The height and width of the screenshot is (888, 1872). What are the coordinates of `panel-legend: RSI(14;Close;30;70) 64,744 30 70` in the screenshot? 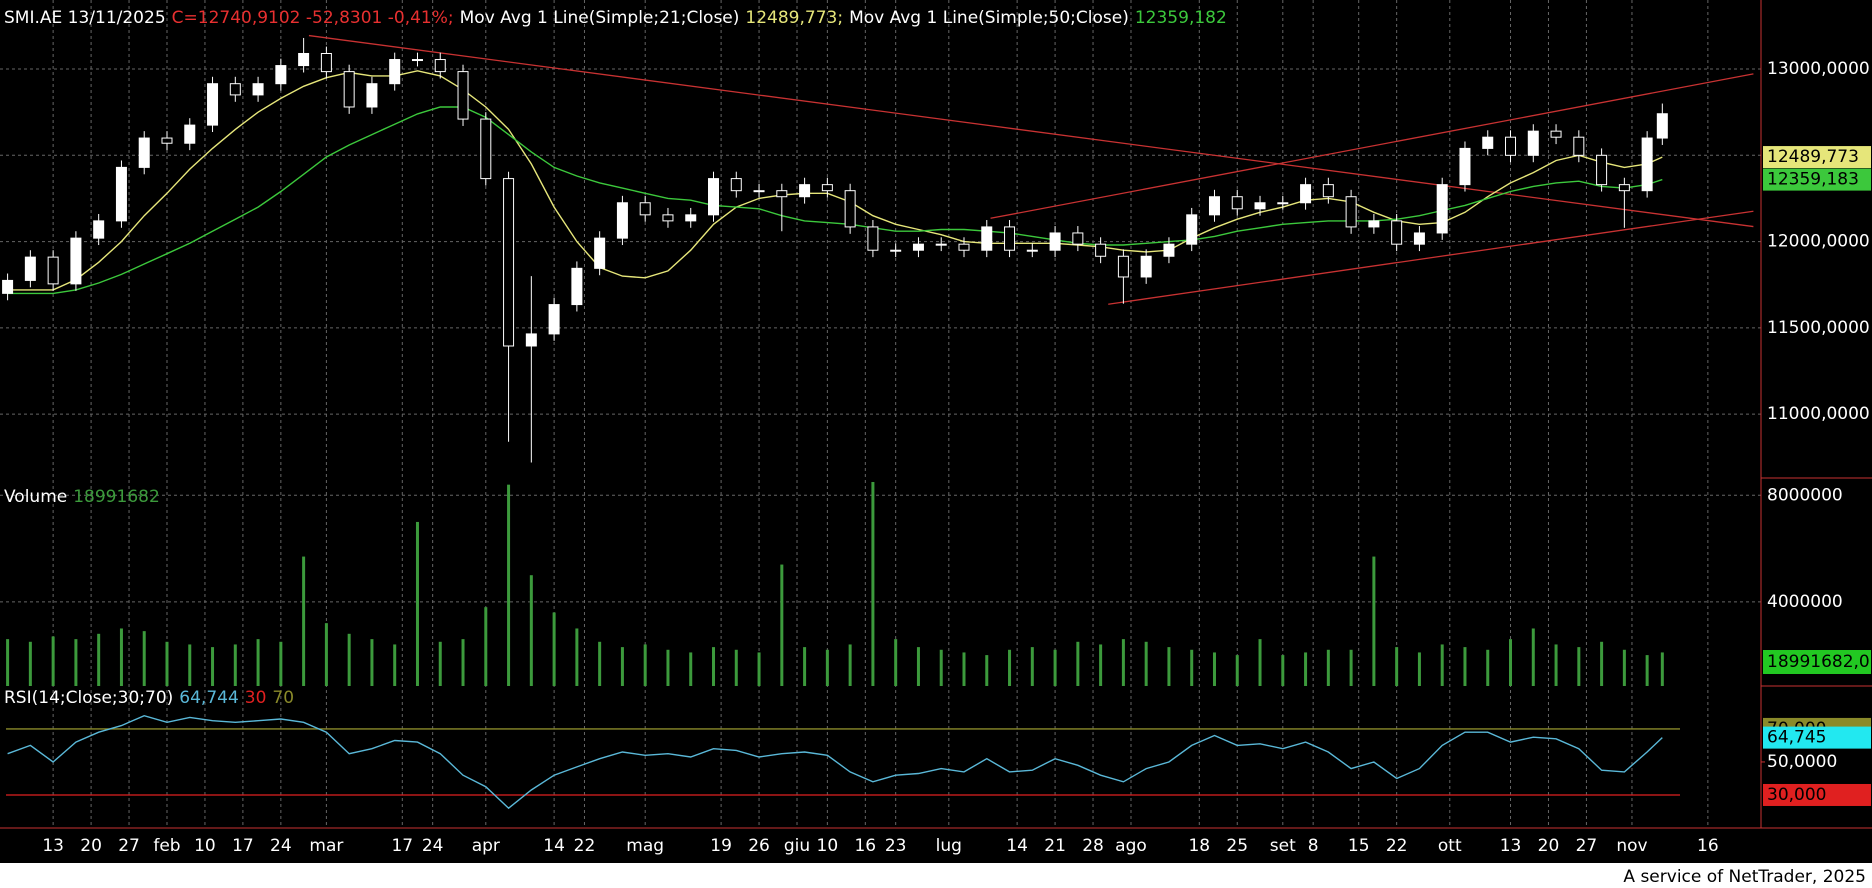 It's located at (149, 698).